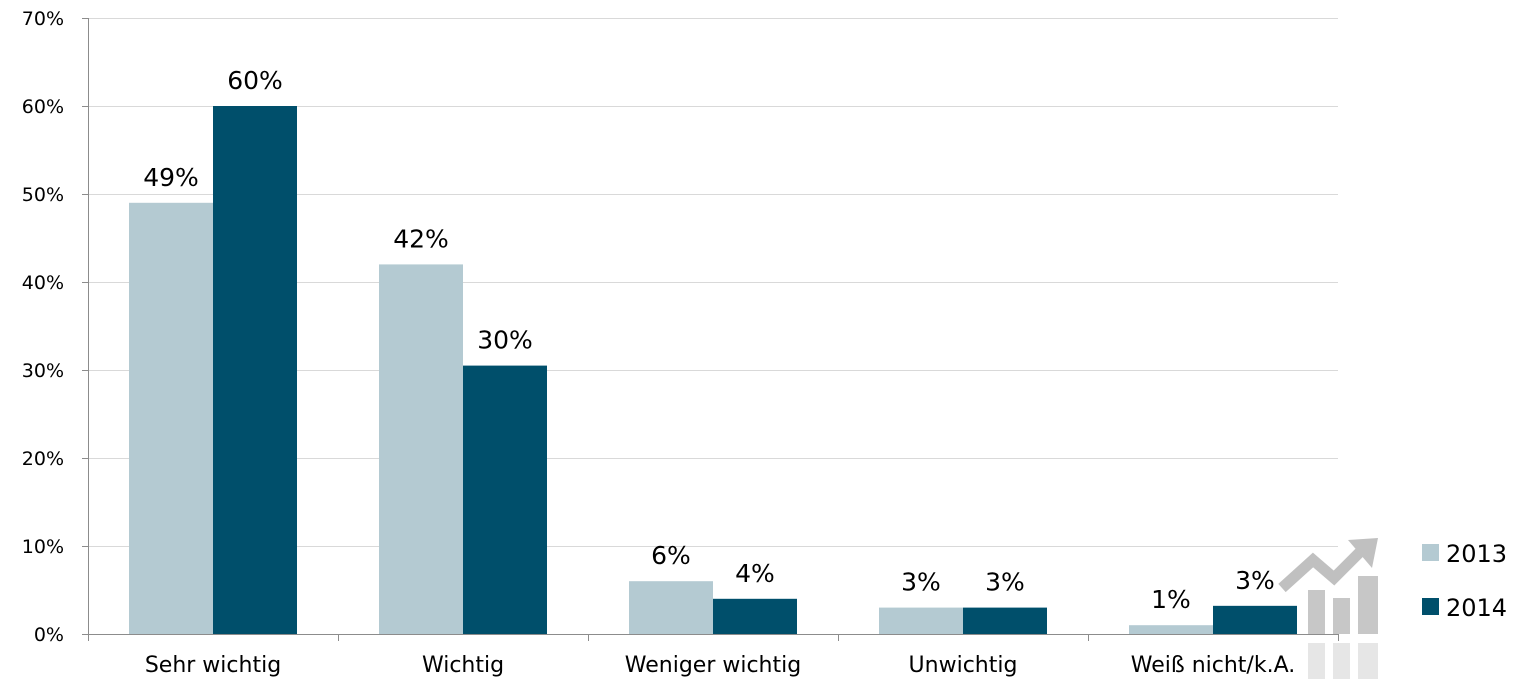 This screenshot has width=1528, height=679. I want to click on x-category-label: Weiß nicht/k.A., so click(1213, 665).